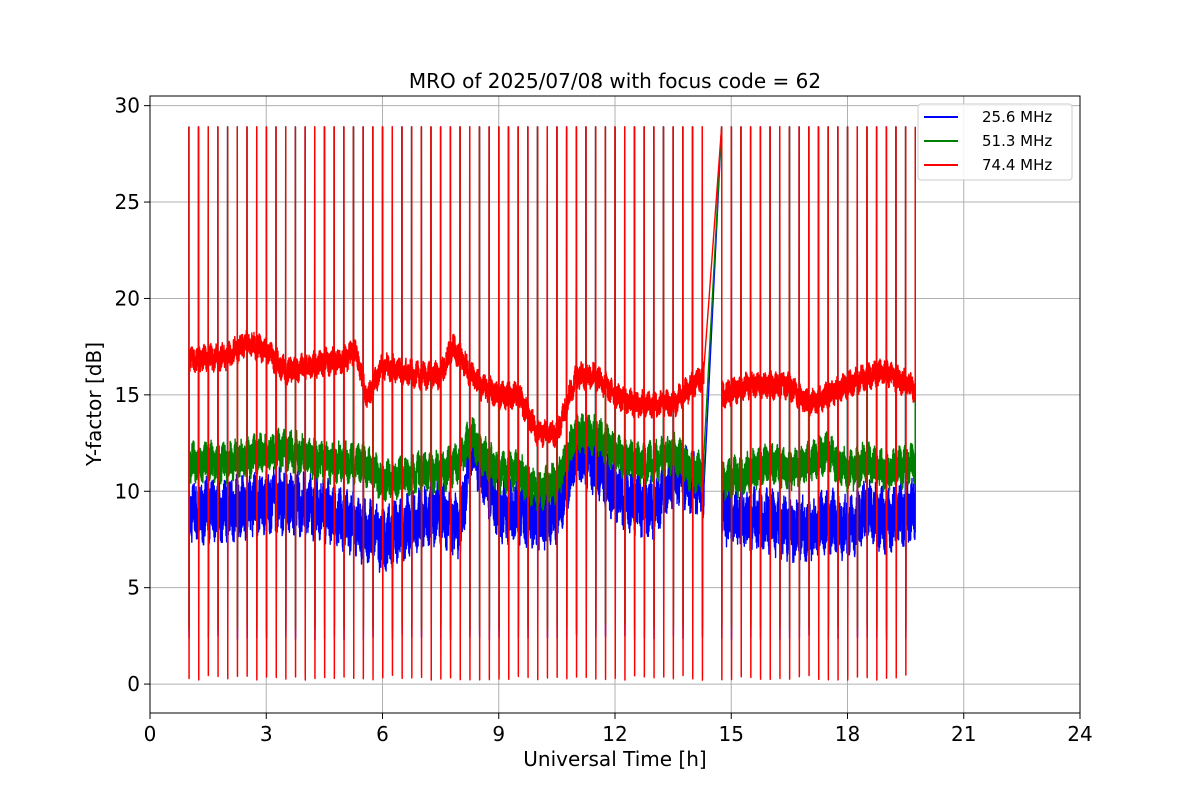  What do you see at coordinates (1079, 734) in the screenshot?
I see `x-tick-label: 24` at bounding box center [1079, 734].